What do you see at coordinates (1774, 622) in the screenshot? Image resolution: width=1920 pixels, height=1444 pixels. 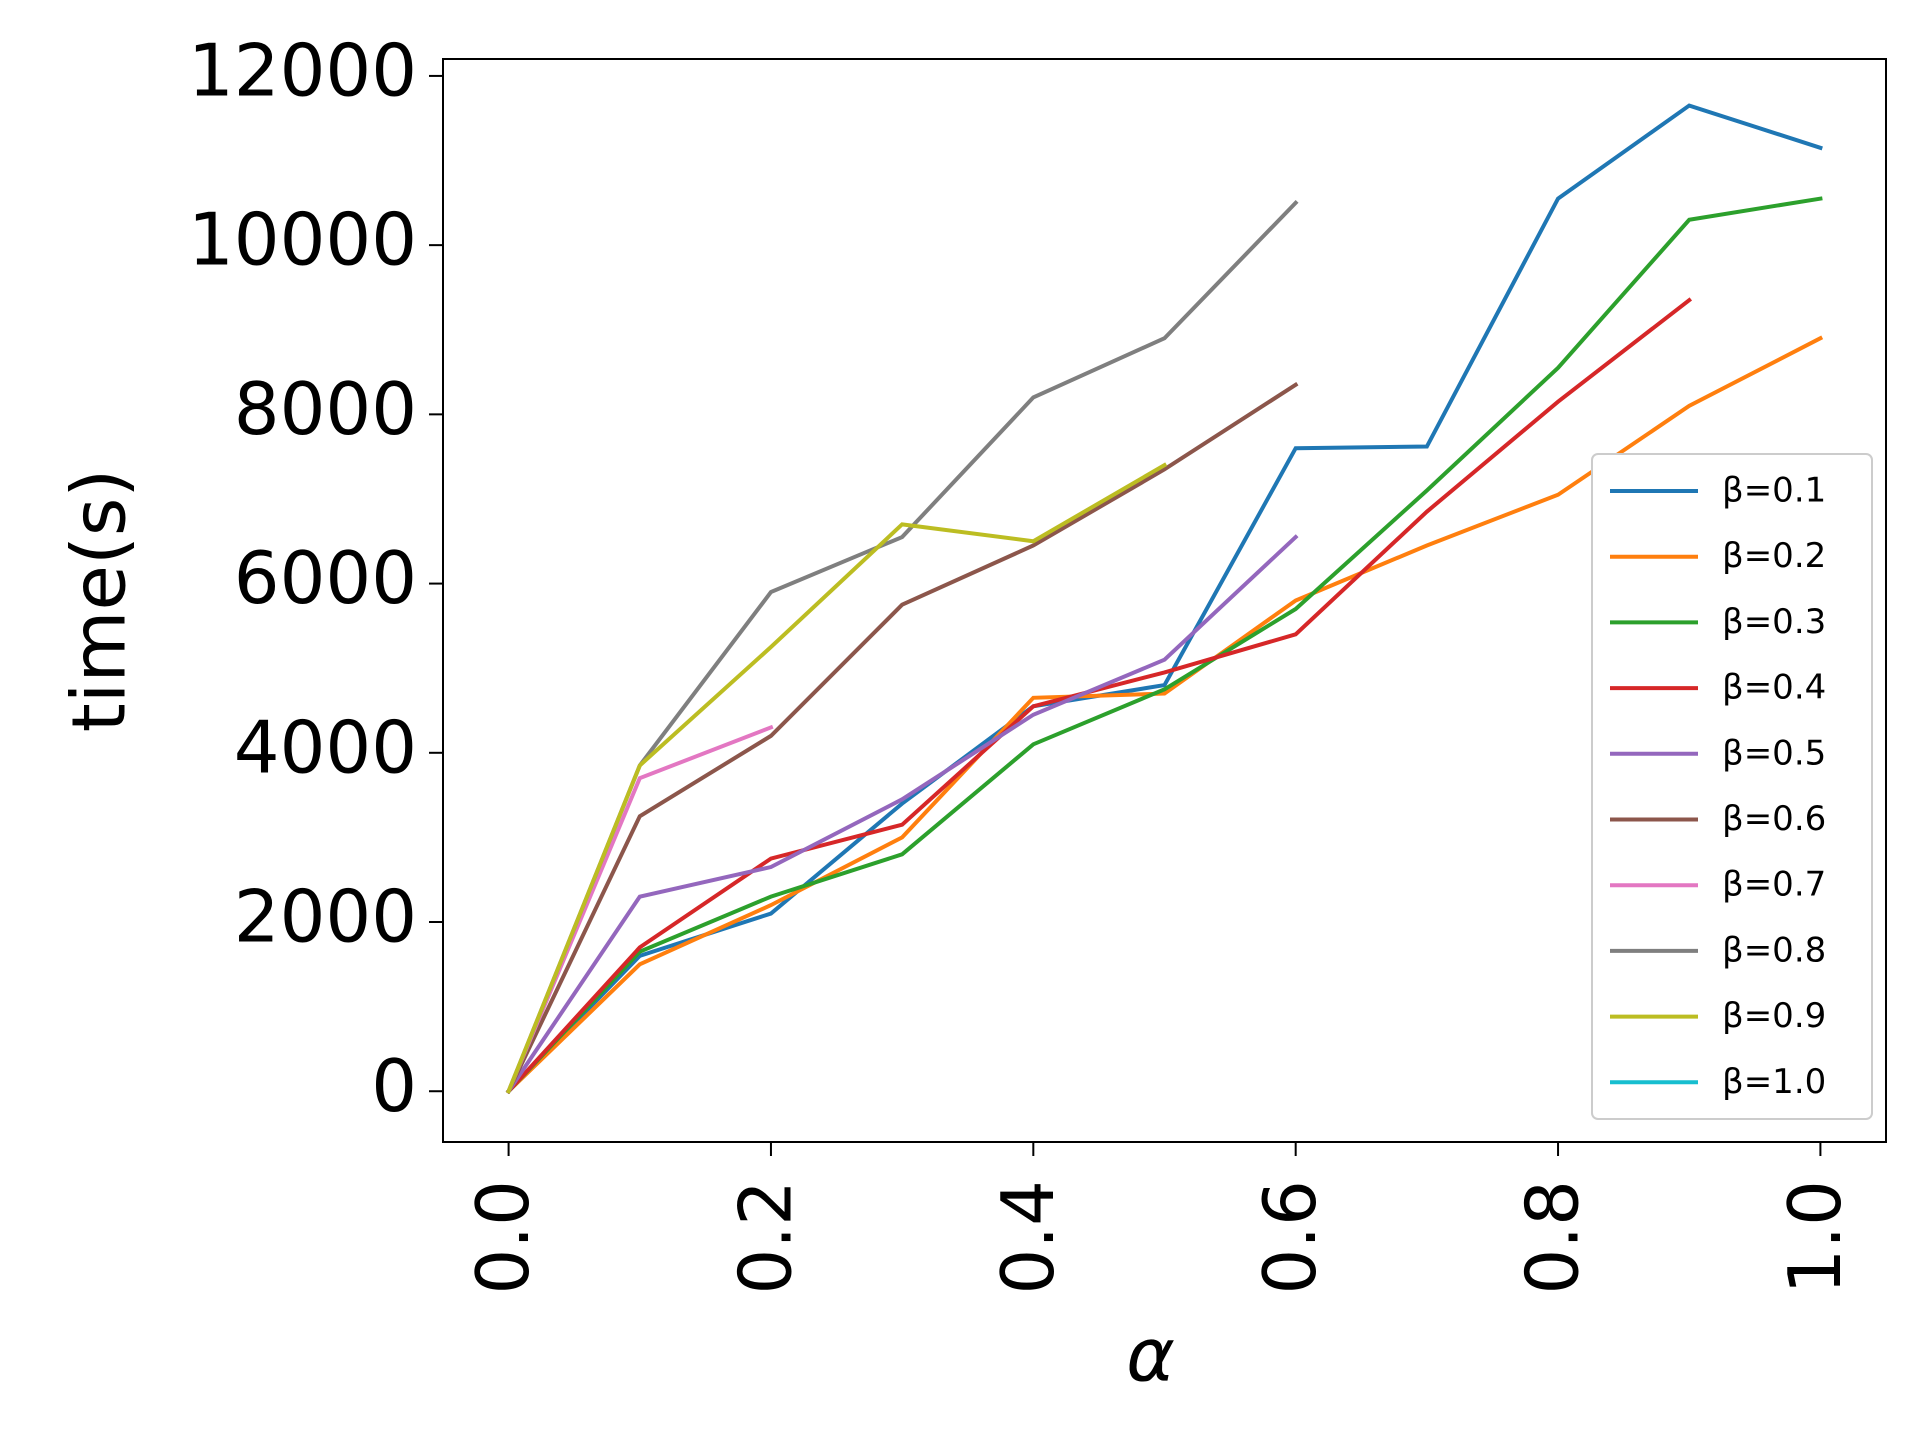 I see `legend-label-3: β=0.3` at bounding box center [1774, 622].